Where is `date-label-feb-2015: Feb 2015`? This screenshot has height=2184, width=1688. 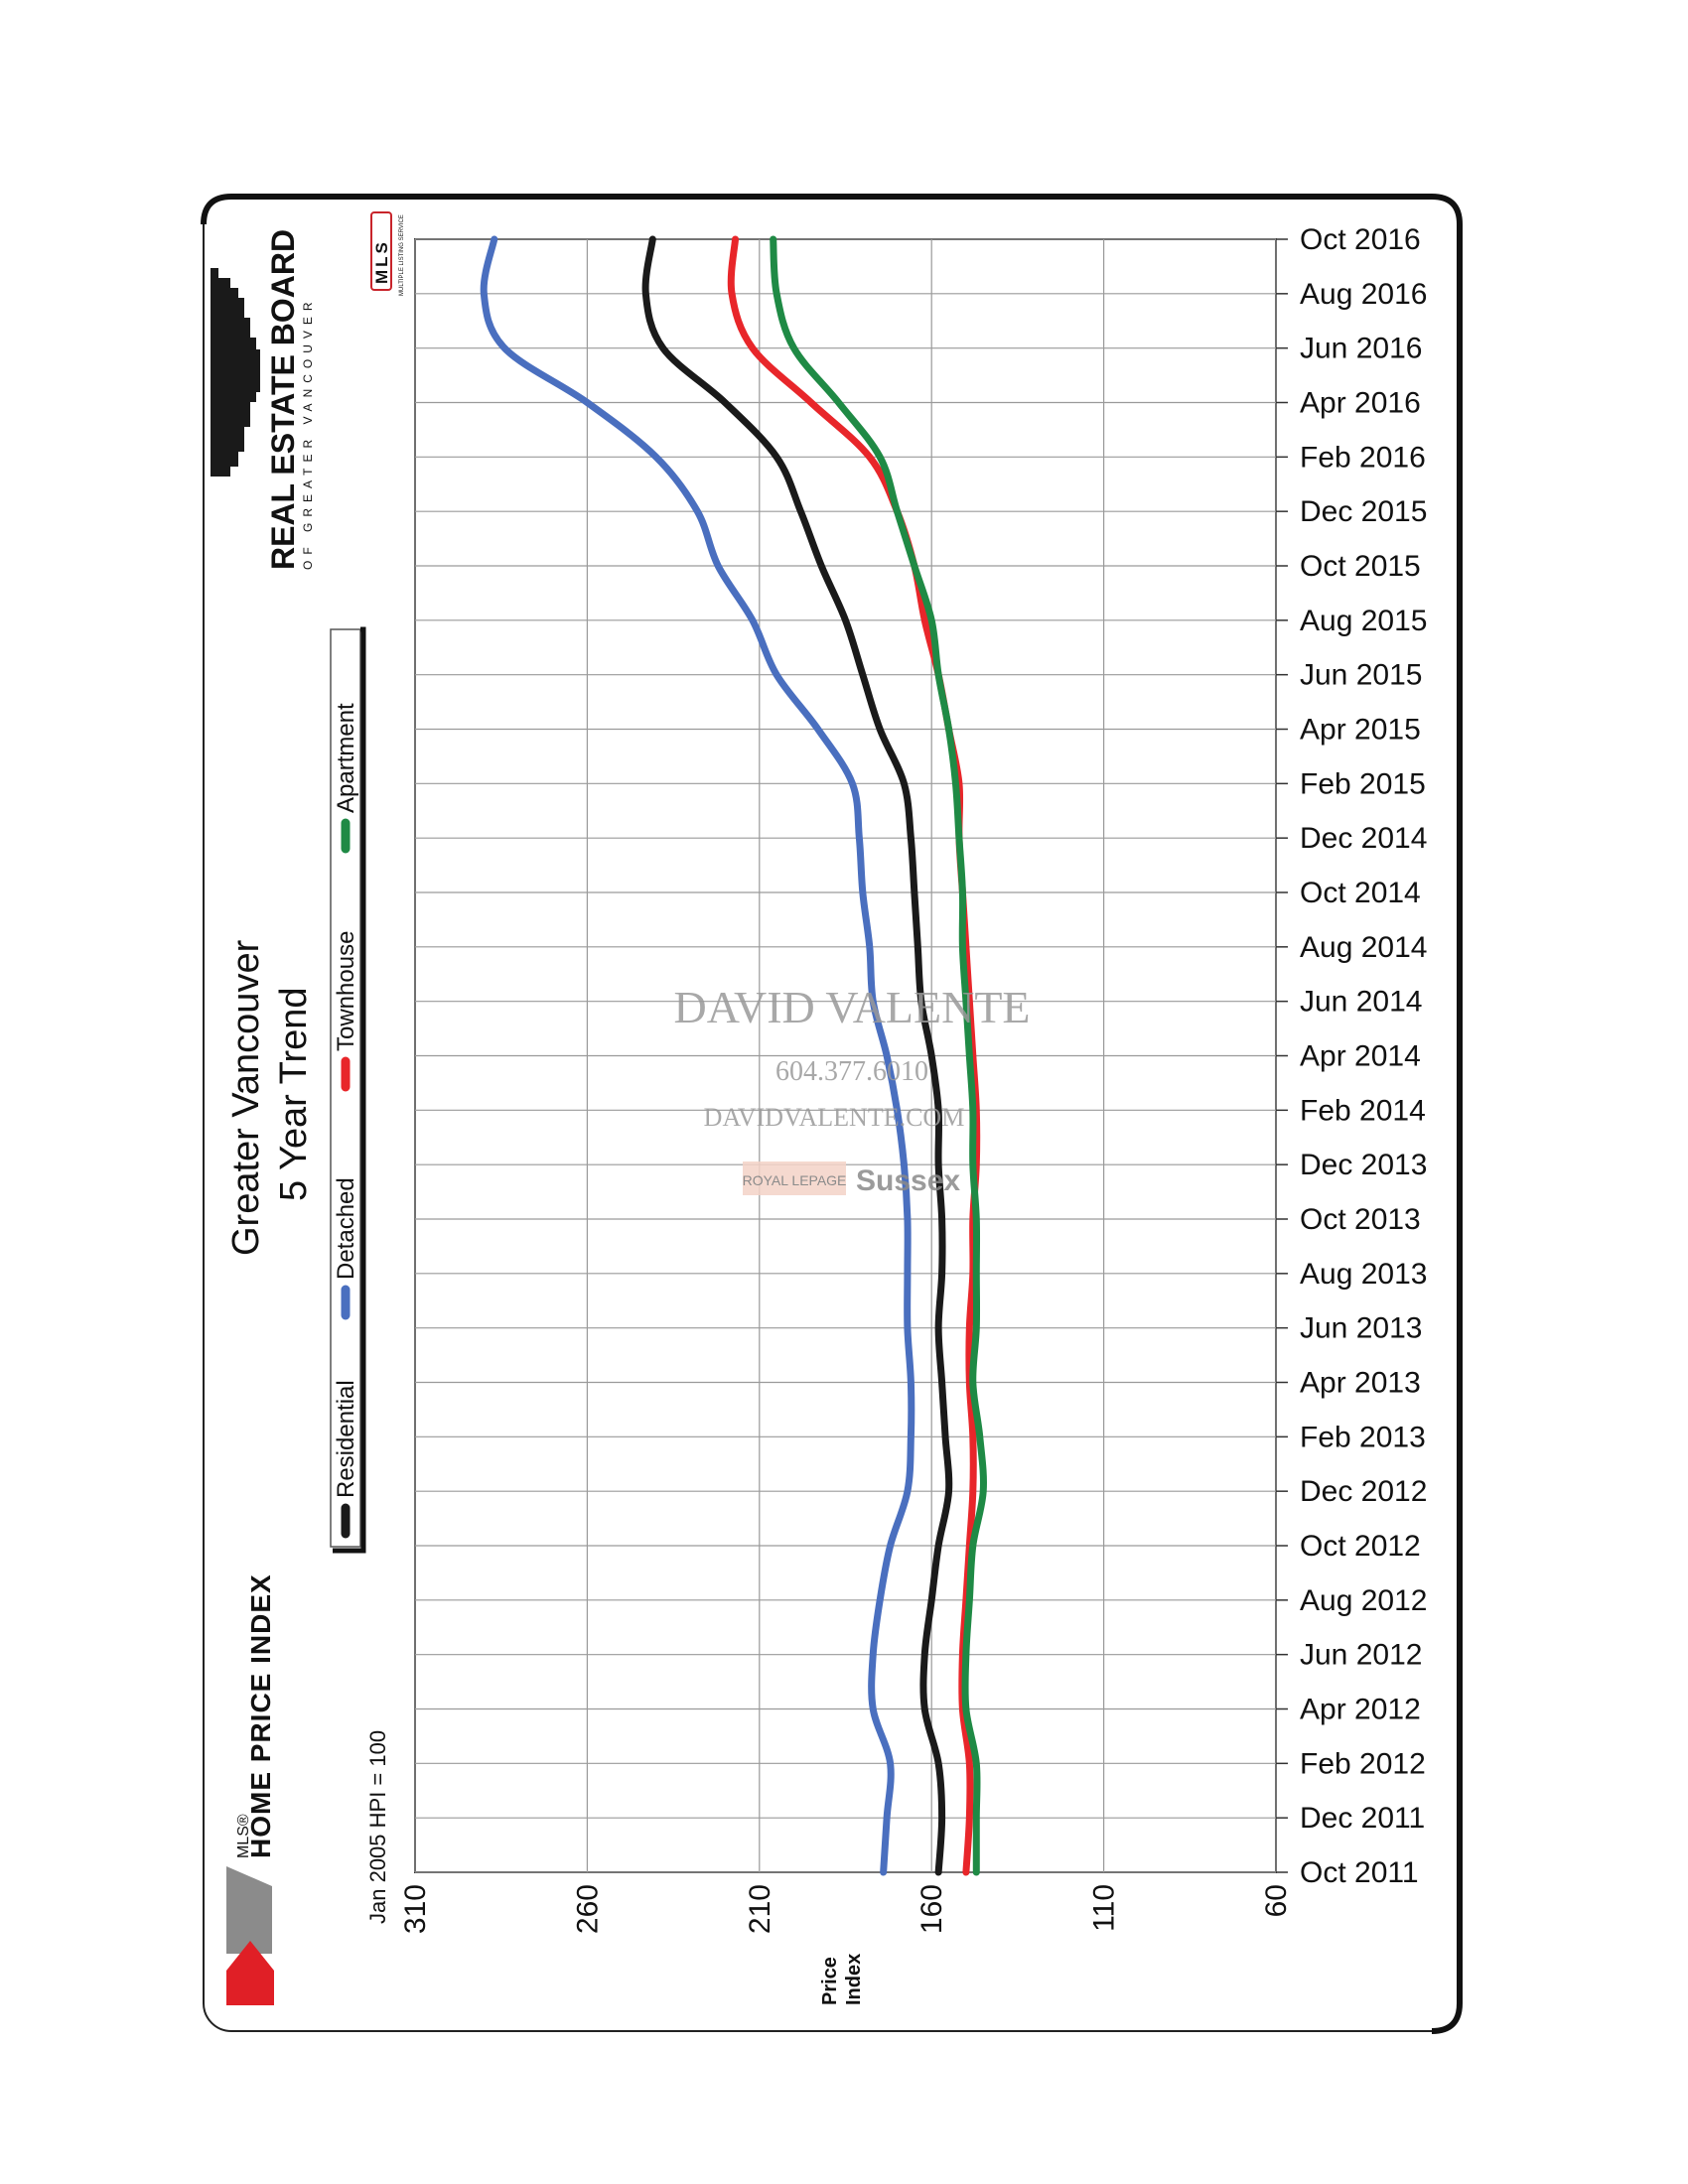 date-label-feb-2015: Feb 2015 is located at coordinates (1363, 783).